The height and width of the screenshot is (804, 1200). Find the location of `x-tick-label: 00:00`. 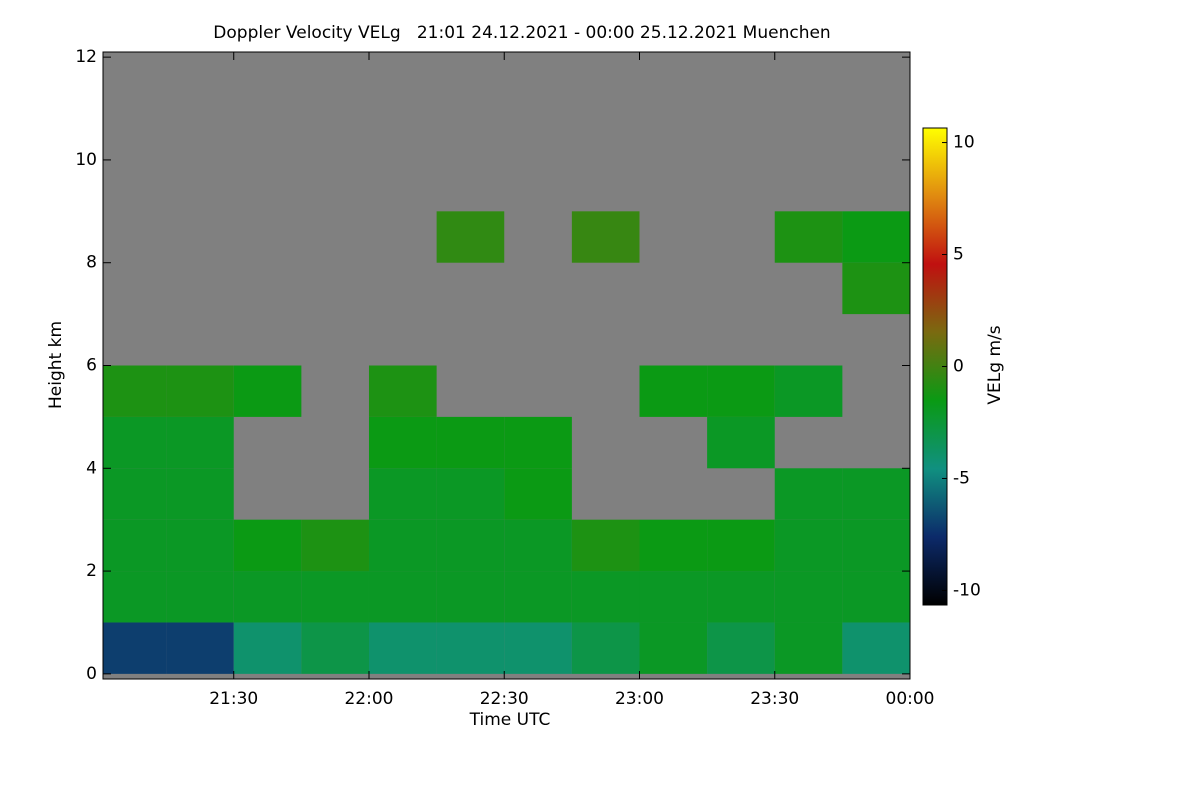

x-tick-label: 00:00 is located at coordinates (910, 699).